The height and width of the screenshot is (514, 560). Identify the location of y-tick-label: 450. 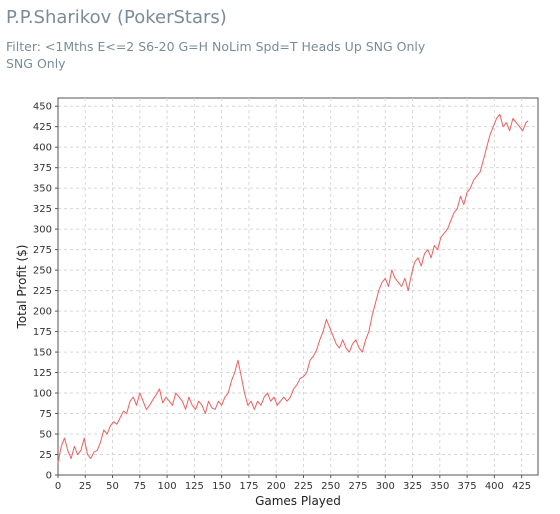
(42, 107).